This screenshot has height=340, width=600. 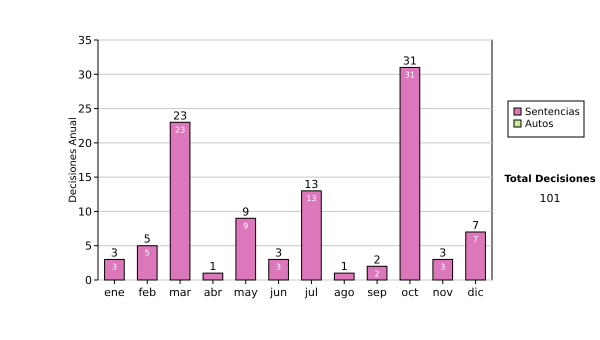 I want to click on data-label: 5, so click(x=147, y=253).